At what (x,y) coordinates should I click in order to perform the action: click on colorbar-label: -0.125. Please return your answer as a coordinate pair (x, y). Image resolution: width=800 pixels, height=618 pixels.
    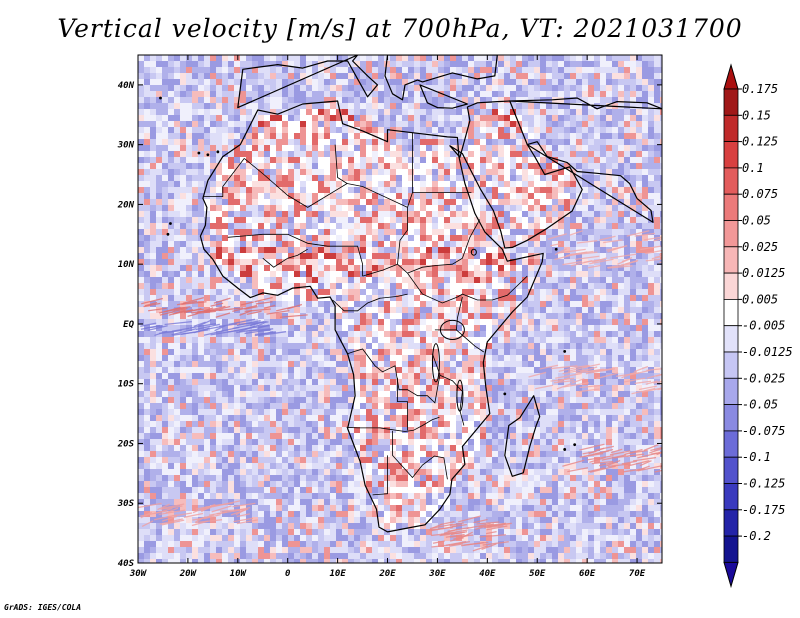
    Looking at the image, I should click on (763, 484).